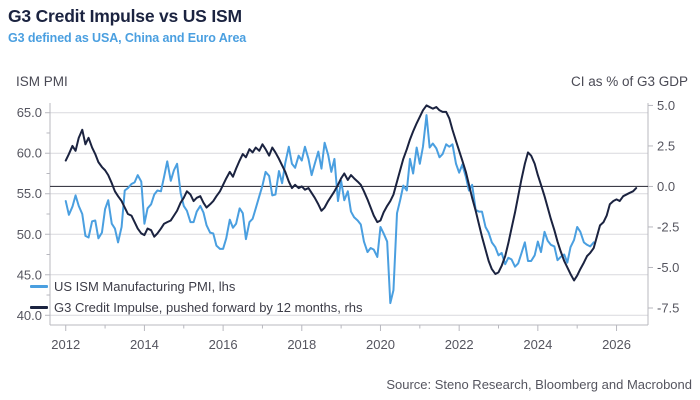 This screenshot has width=700, height=400. What do you see at coordinates (42, 81) in the screenshot?
I see `left-axis-caption: ISM PMI` at bounding box center [42, 81].